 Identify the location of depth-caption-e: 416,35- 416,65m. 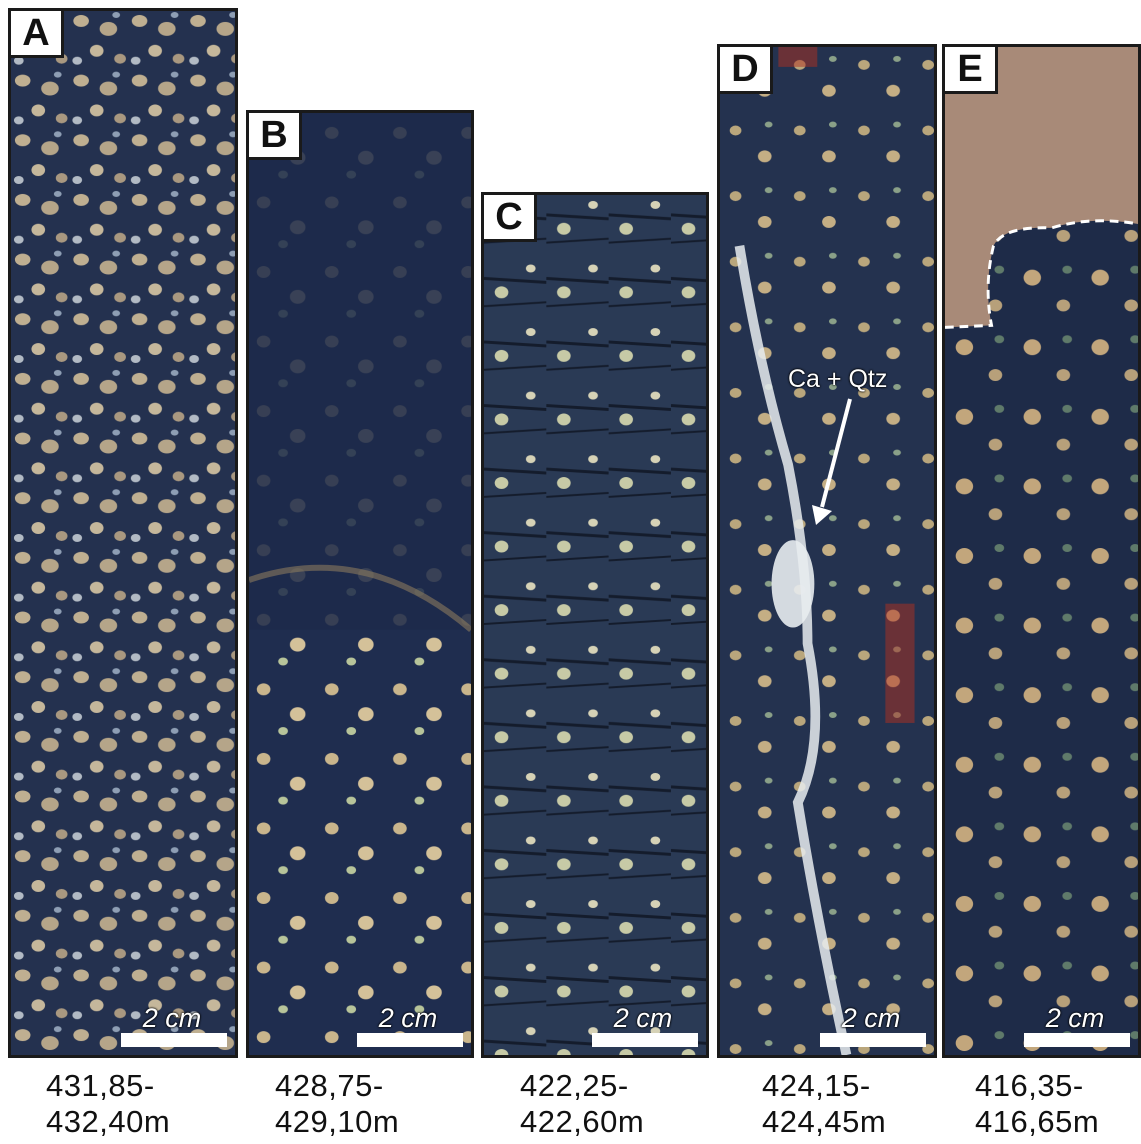
(1037, 1104).